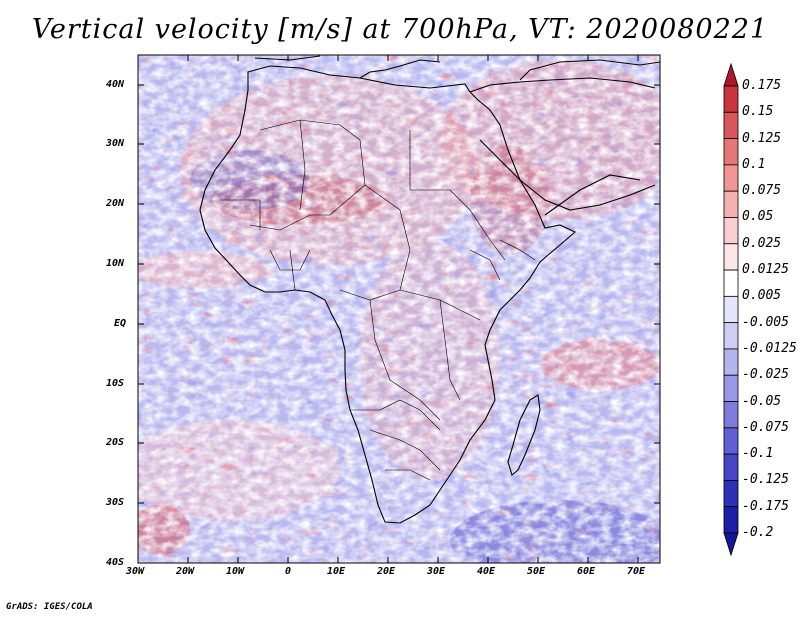 The height and width of the screenshot is (618, 800). What do you see at coordinates (115, 383) in the screenshot?
I see `lat-label-10s: 10S` at bounding box center [115, 383].